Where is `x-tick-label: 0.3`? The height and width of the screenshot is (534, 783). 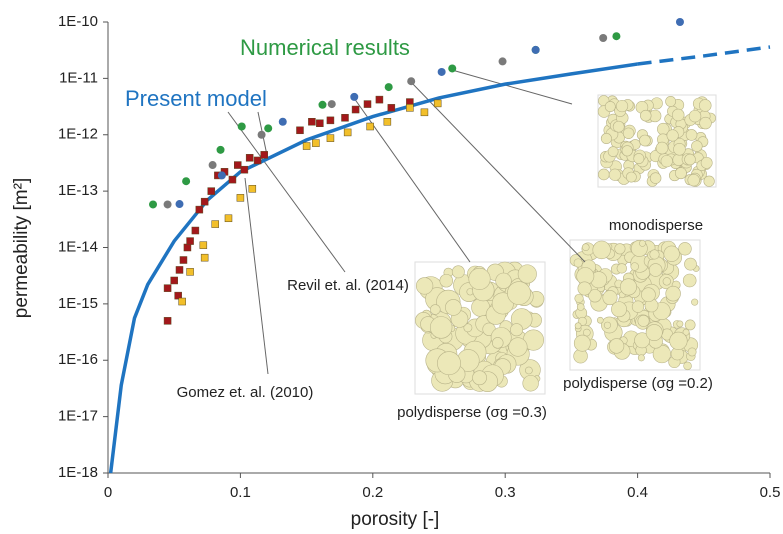 x-tick-label: 0.3 is located at coordinates (505, 492).